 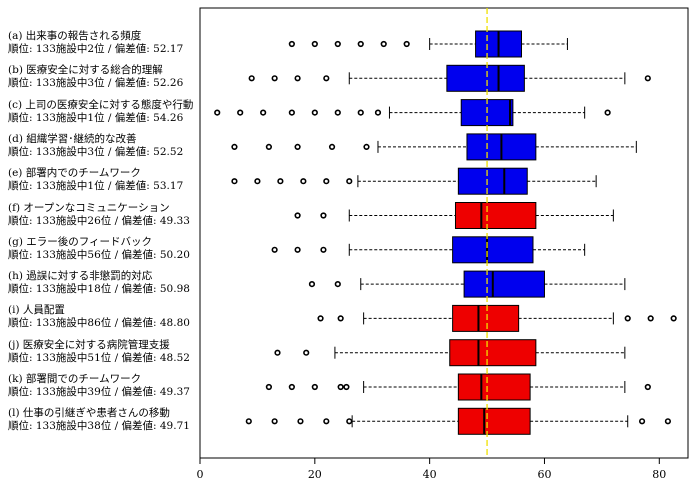 I want to click on category-stats: 順位: 133施設中1位 / 偏差値: 53.17, so click(x=96, y=186).